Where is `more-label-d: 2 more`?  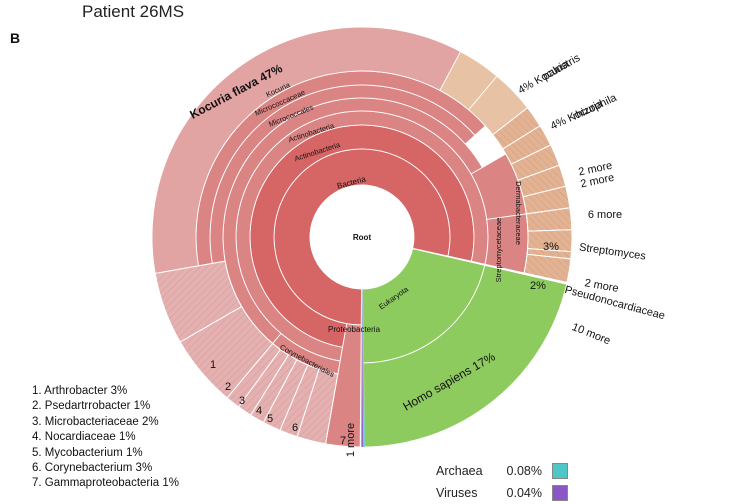 more-label-d: 2 more is located at coordinates (602, 286).